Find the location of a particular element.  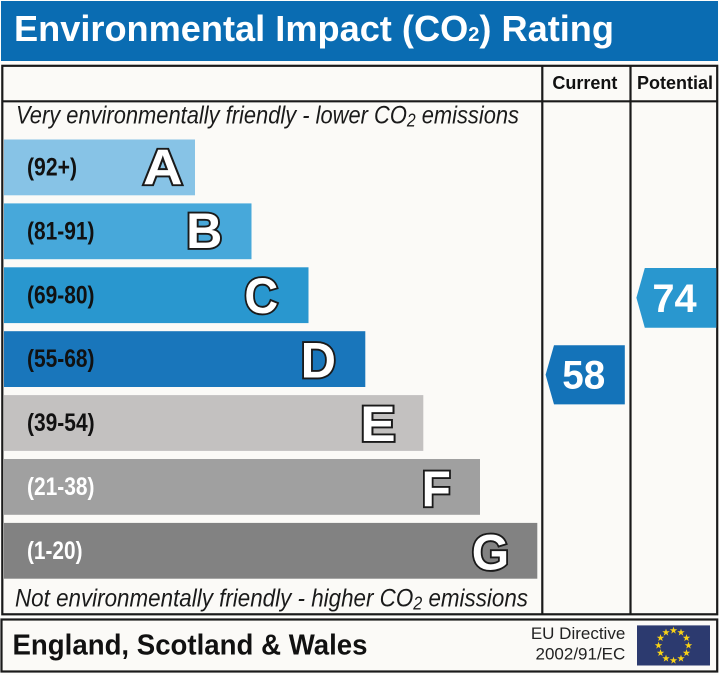

svg-text: (92+) is located at coordinates (52, 168).